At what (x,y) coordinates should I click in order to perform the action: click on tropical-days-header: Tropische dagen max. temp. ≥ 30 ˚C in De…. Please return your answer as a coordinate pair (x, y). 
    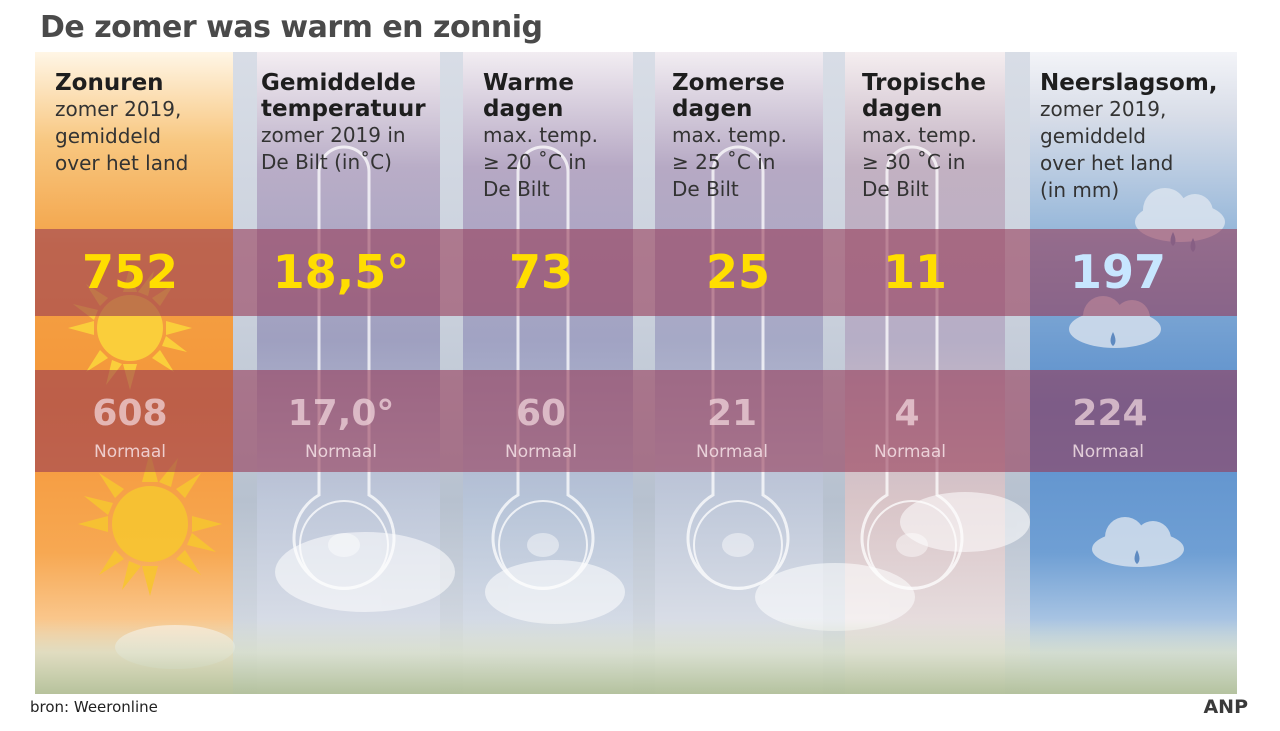
    Looking at the image, I should click on (924, 136).